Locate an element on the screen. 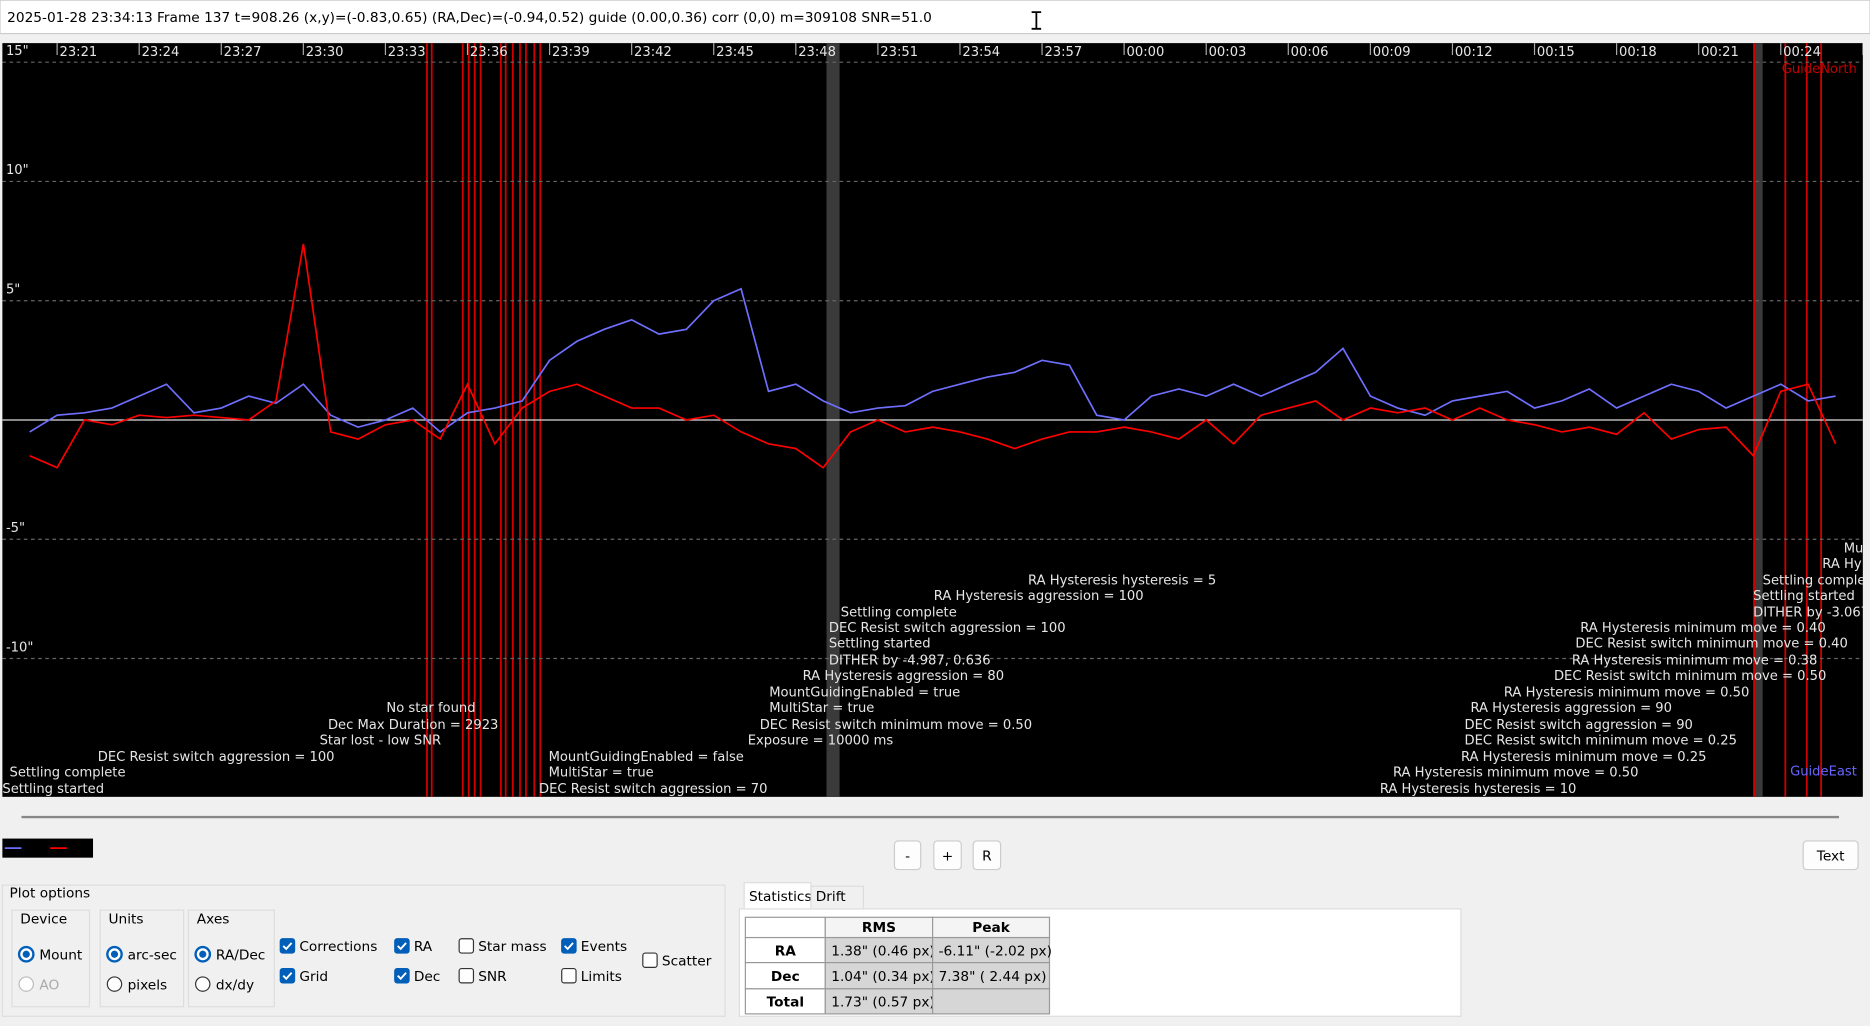  tab-label: Drift is located at coordinates (831, 897).